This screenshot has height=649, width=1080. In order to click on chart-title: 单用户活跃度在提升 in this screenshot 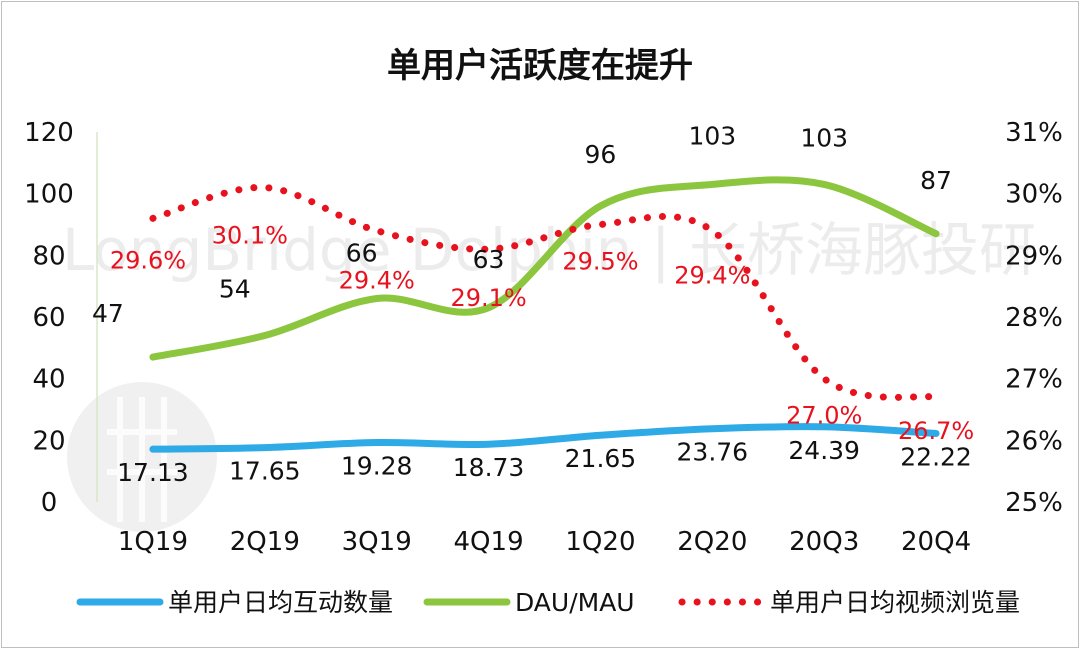, I will do `click(540, 66)`.